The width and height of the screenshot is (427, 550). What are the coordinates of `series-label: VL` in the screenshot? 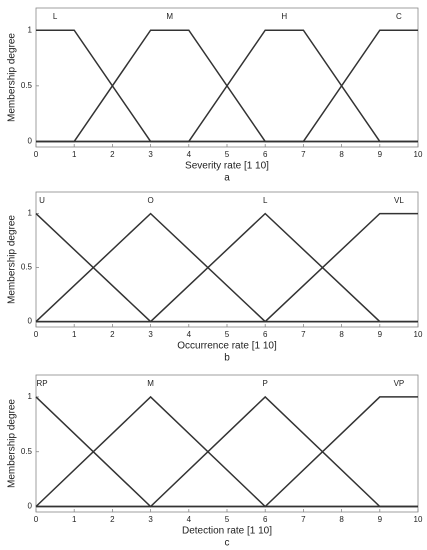 It's located at (399, 200).